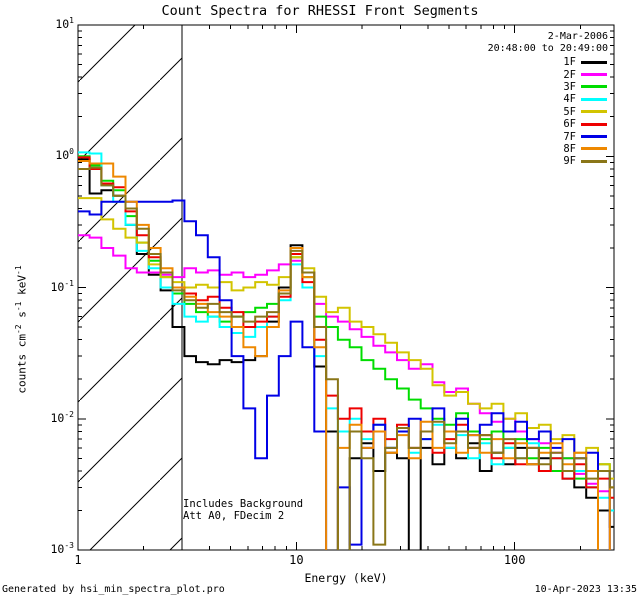 Image resolution: width=640 pixels, height=600 pixels. Describe the element at coordinates (569, 124) in the screenshot. I see `legend-label-6F: 6F` at that location.